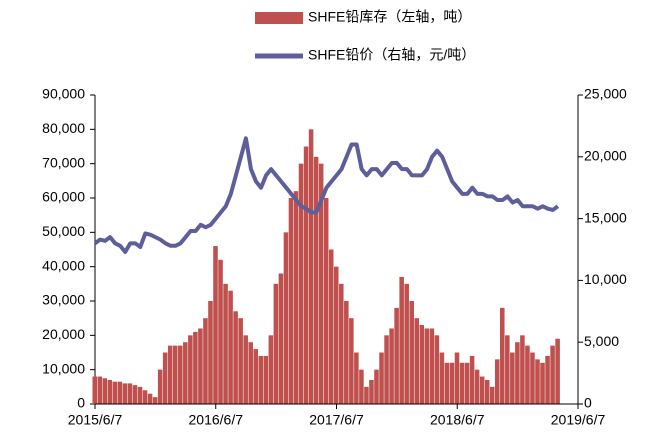  I want to click on legend-swatch, so click(279, 18).